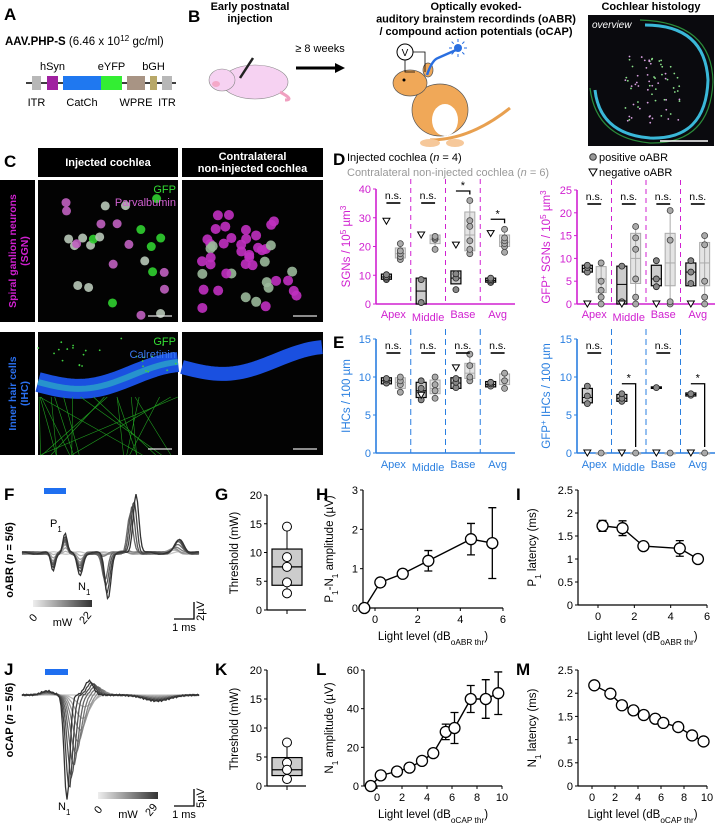 The height and width of the screenshot is (833, 718). What do you see at coordinates (377, 798) in the screenshot?
I see `x-tick-label: 0` at bounding box center [377, 798].